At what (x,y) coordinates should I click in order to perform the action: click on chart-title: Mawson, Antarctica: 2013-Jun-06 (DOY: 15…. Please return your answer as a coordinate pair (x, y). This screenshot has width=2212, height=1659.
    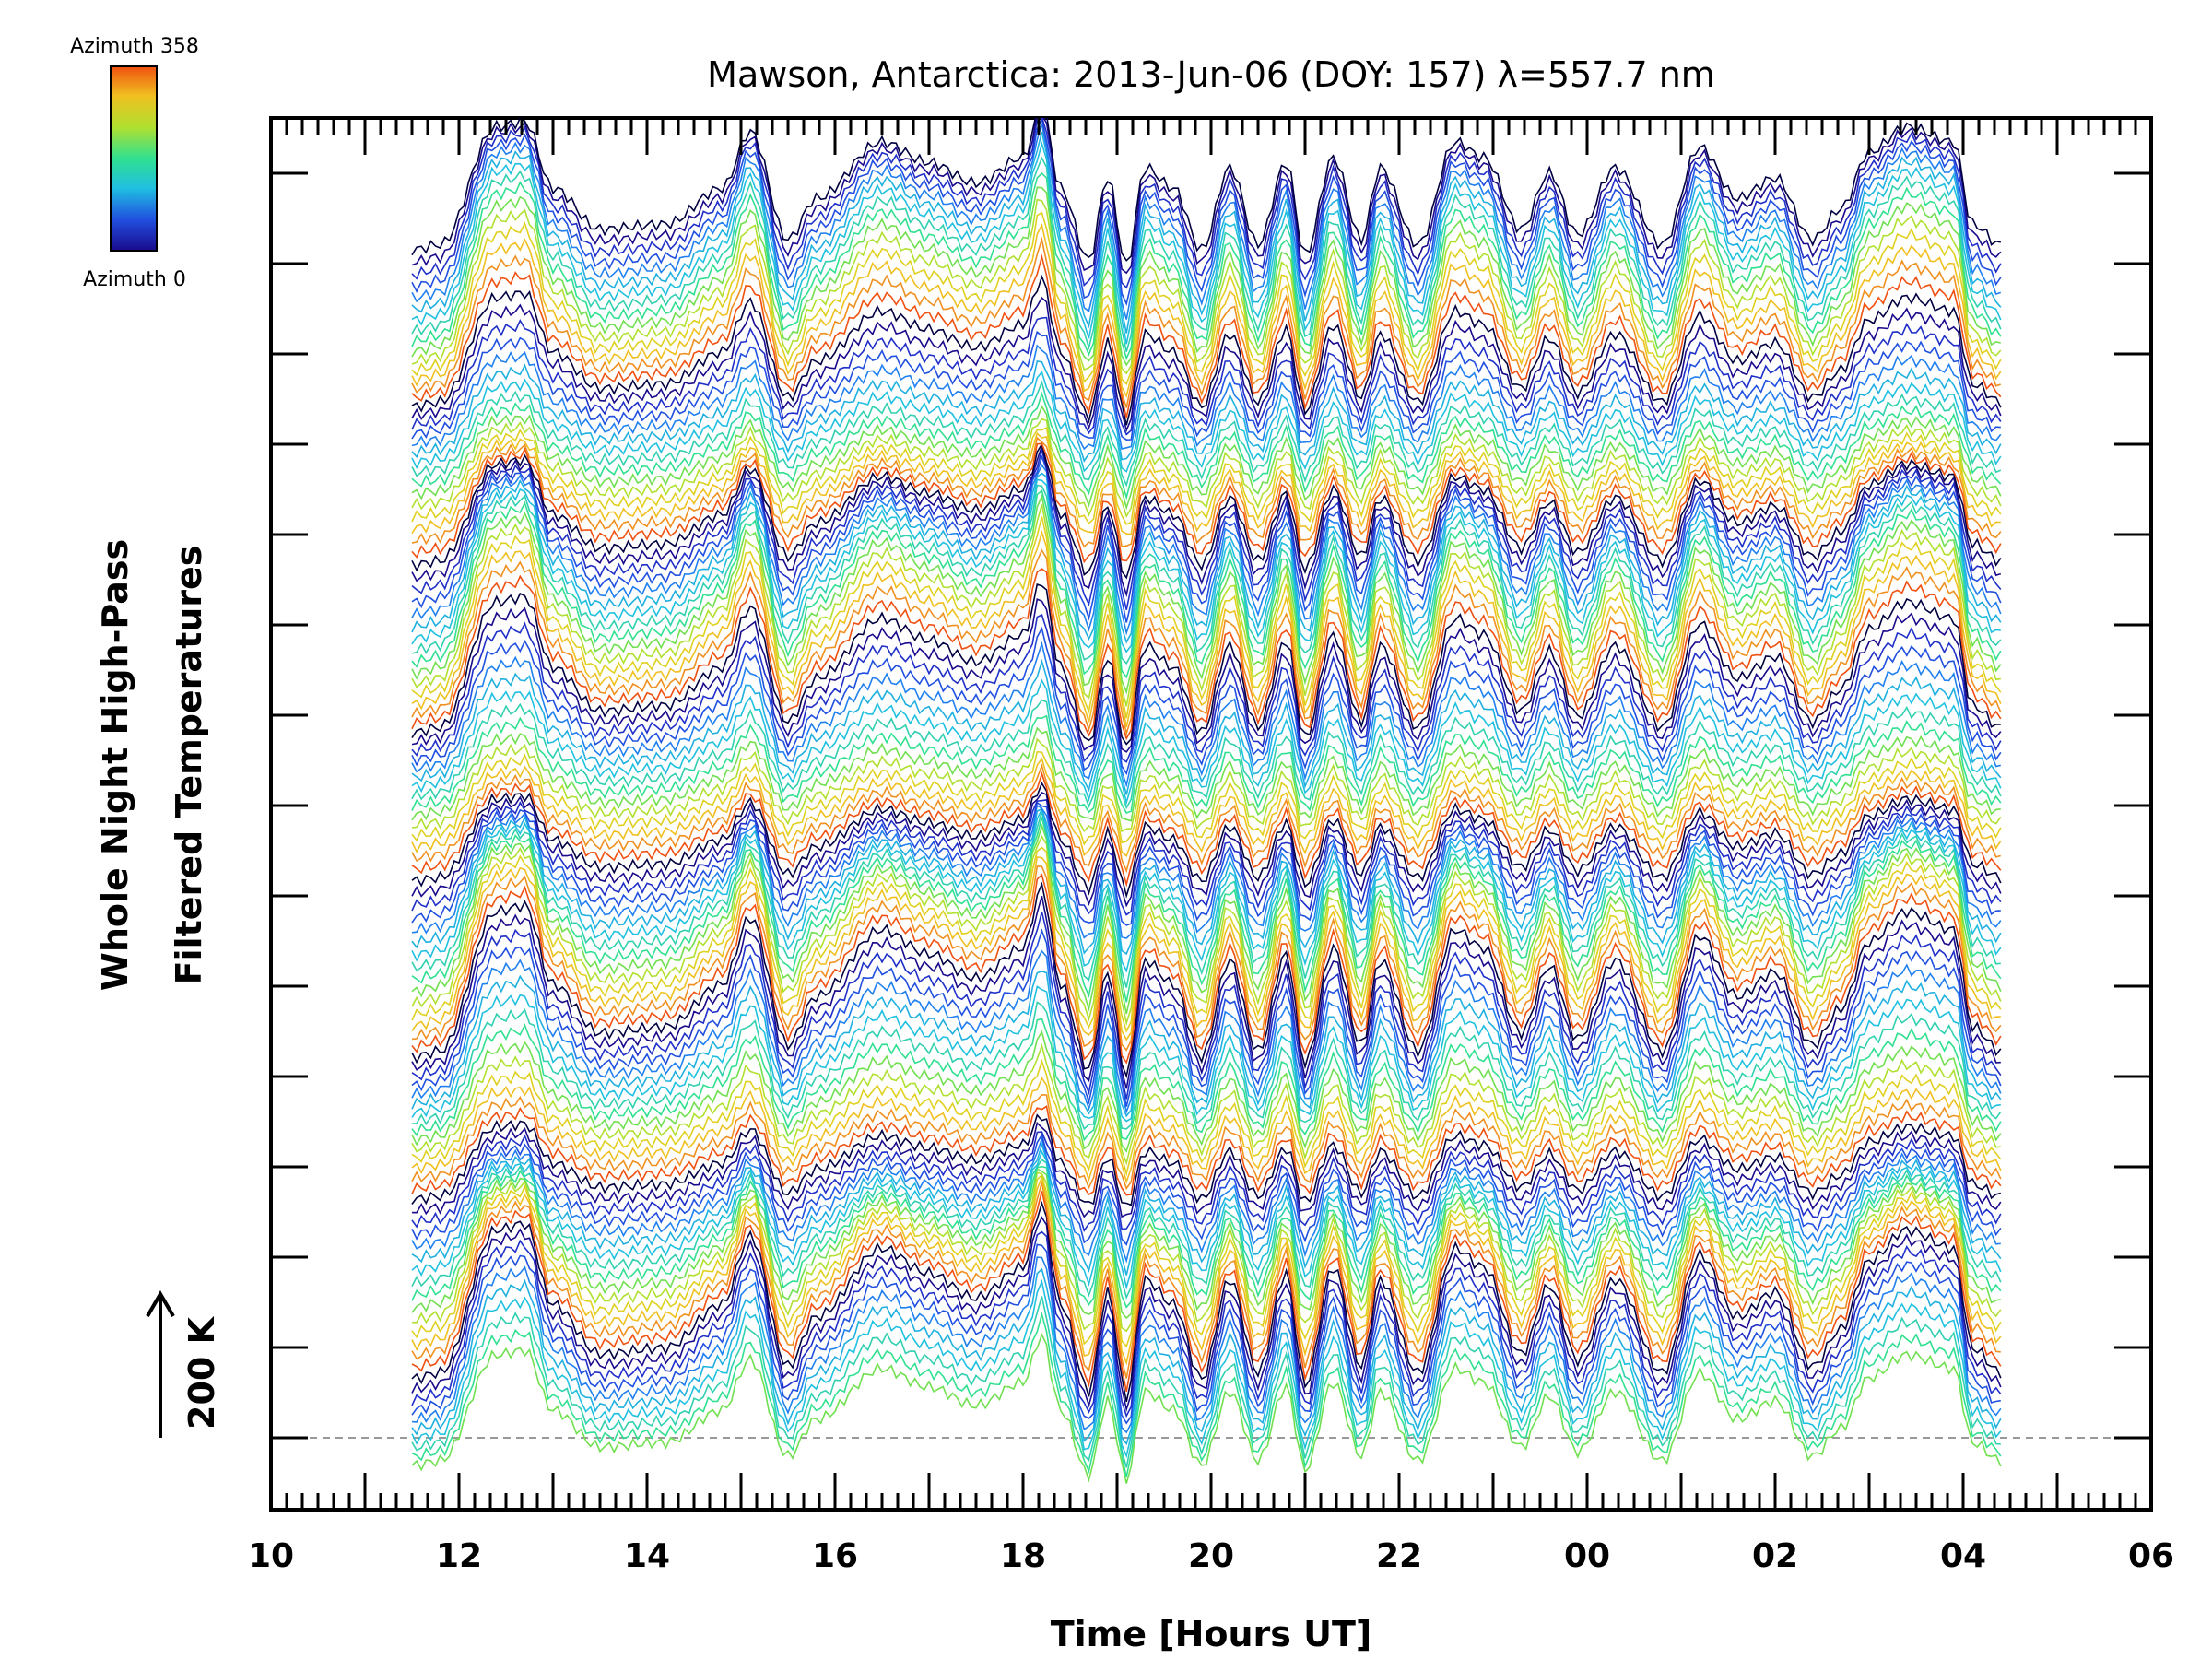
    Looking at the image, I should click on (1211, 74).